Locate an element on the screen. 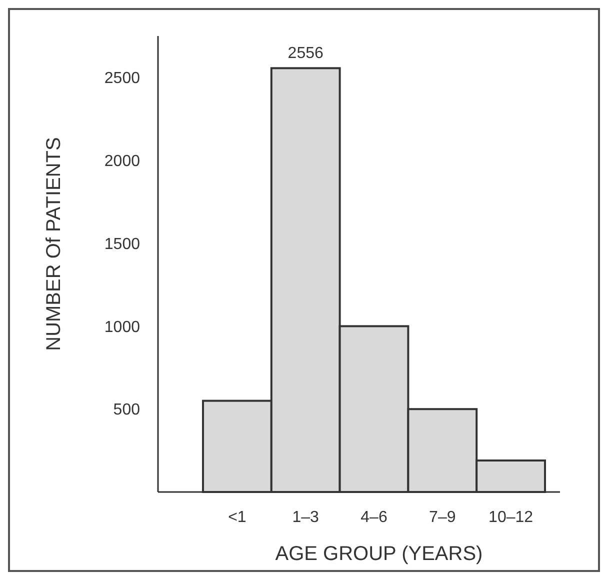  y-axis-title: NUMBER Of PATIENTS is located at coordinates (54, 244).